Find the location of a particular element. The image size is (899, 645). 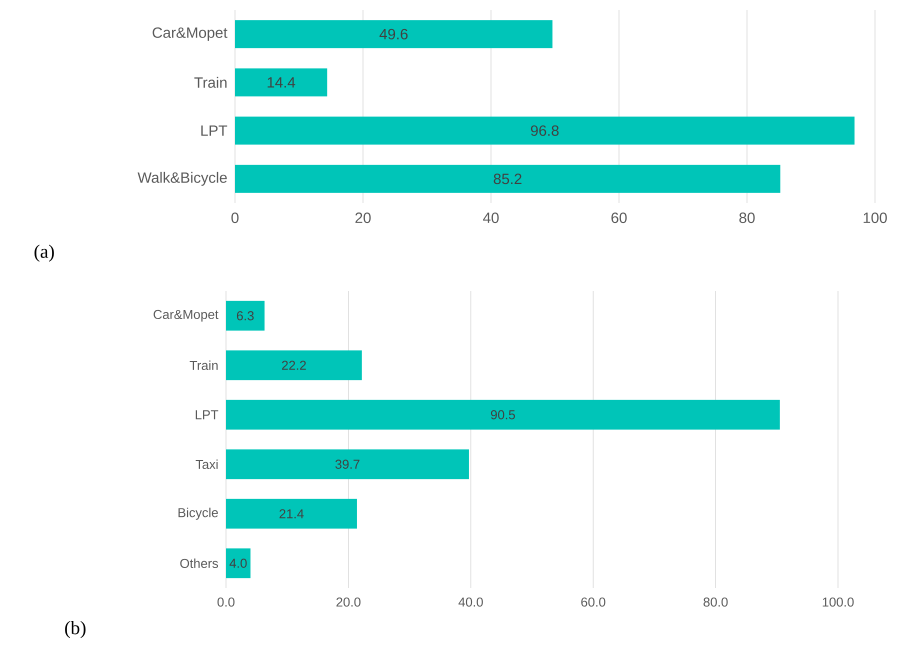

data-label: 85.2 is located at coordinates (508, 179).